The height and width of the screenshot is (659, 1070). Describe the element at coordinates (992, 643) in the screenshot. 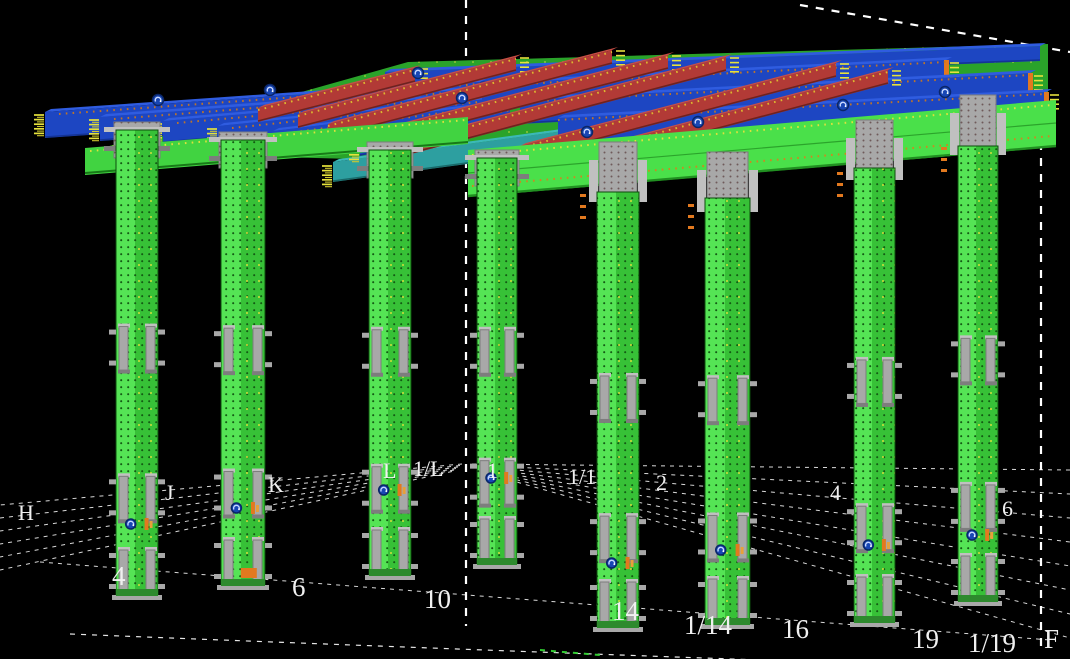

I see `grid-label-1-19: 1/19` at that location.